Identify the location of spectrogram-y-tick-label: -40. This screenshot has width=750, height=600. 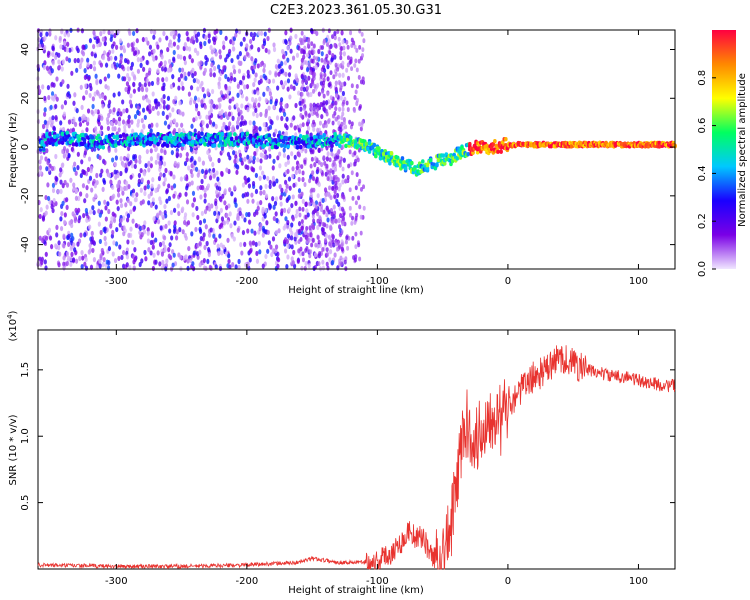
(25, 244).